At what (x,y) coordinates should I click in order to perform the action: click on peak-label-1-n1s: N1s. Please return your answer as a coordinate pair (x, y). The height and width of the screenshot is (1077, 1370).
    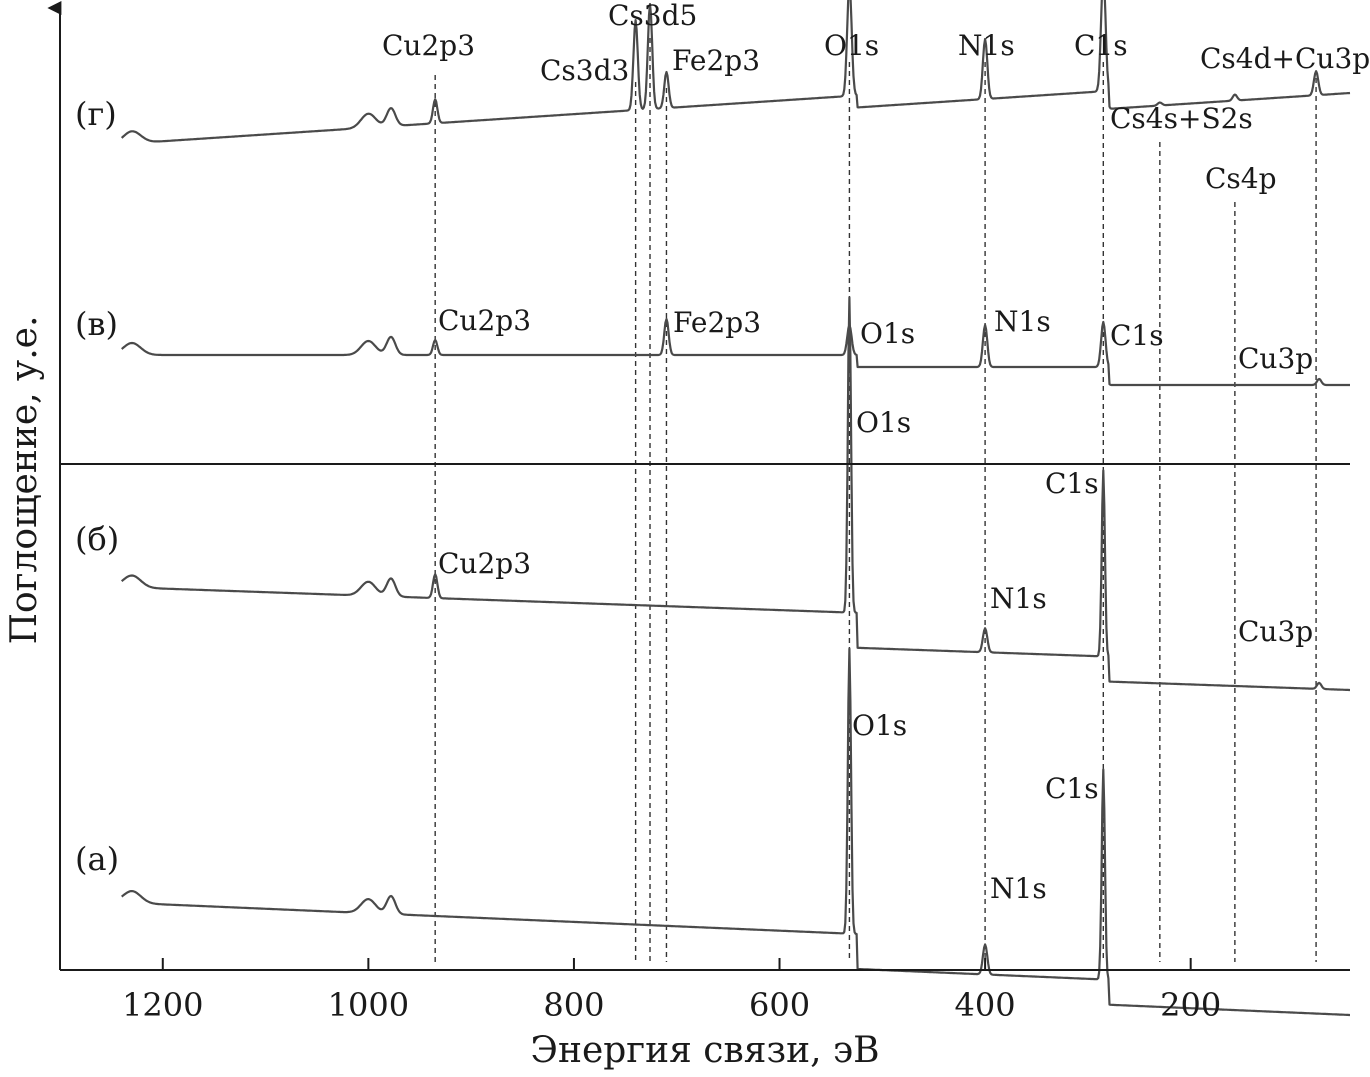
    Looking at the image, I should click on (1018, 888).